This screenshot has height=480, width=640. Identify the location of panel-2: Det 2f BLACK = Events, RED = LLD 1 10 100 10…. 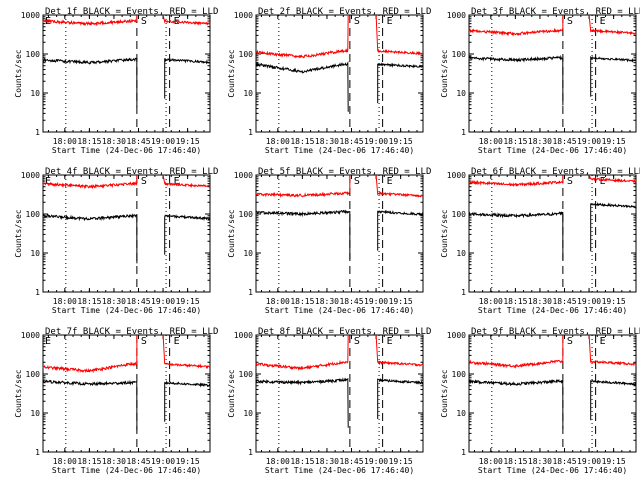
(329, 81).